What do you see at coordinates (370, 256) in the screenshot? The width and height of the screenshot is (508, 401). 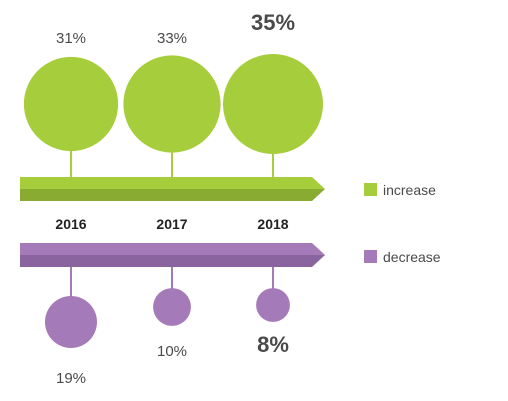 I see `legend-swatch-decrease` at bounding box center [370, 256].